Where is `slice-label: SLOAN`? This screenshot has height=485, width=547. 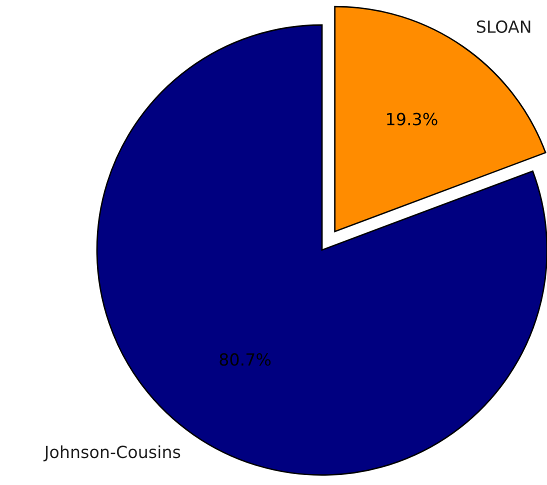
slice-label: SLOAN is located at coordinates (503, 26).